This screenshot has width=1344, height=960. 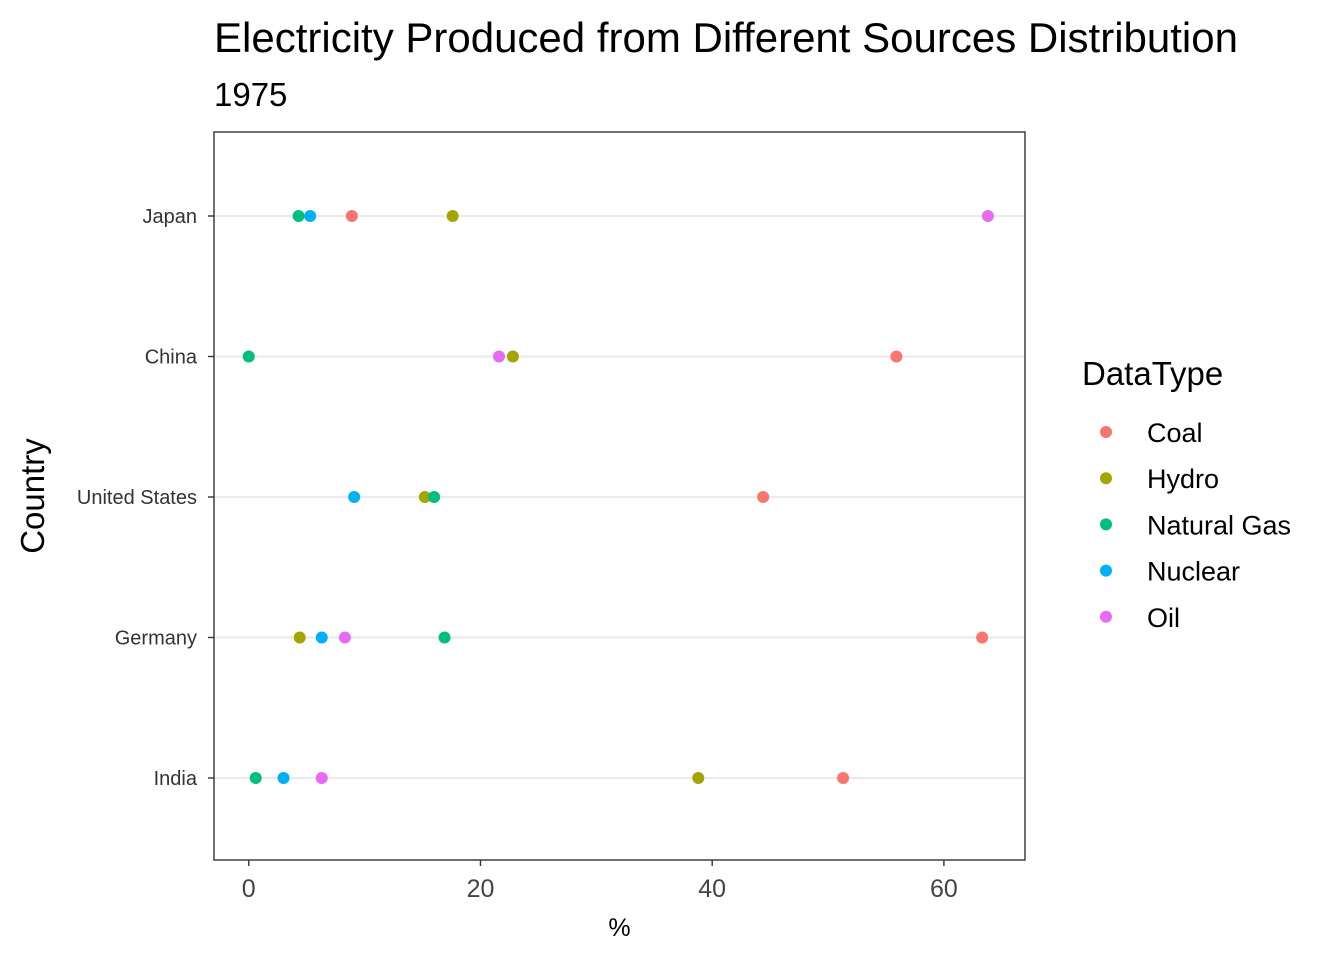 What do you see at coordinates (499, 356) in the screenshot?
I see `point-oil-china` at bounding box center [499, 356].